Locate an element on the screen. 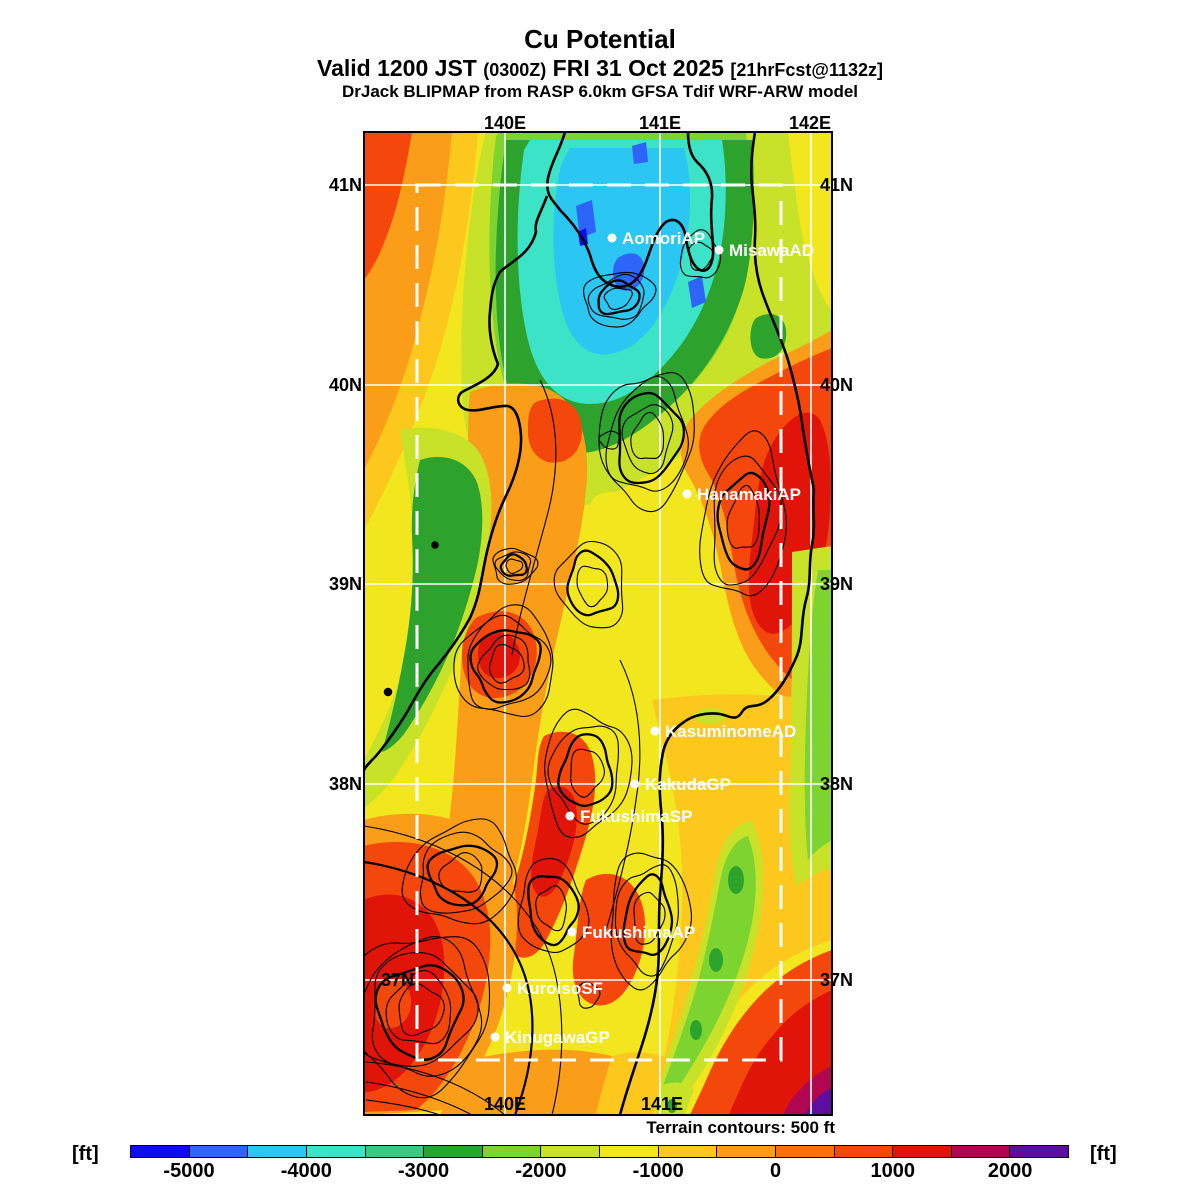  colorbar-tick: -5000 is located at coordinates (189, 1171).